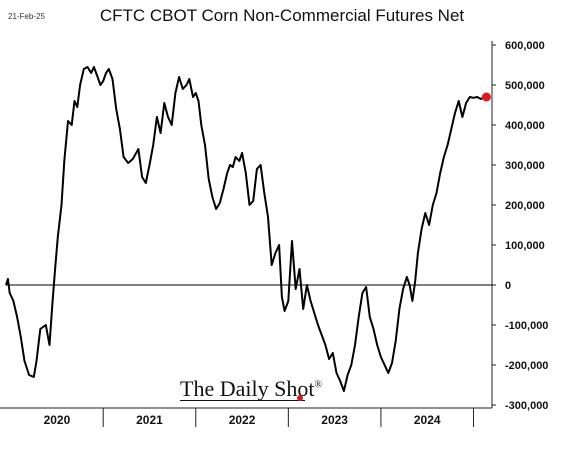 This screenshot has width=564, height=454. What do you see at coordinates (525, 126) in the screenshot?
I see `y-tick-label: 400,000` at bounding box center [525, 126].